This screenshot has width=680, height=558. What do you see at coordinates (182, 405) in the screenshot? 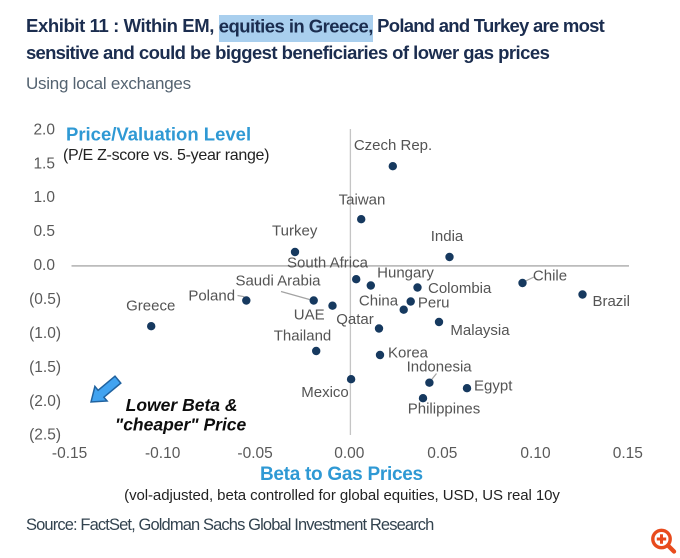
I see `svg-text: Lower Beta &` at bounding box center [182, 405].